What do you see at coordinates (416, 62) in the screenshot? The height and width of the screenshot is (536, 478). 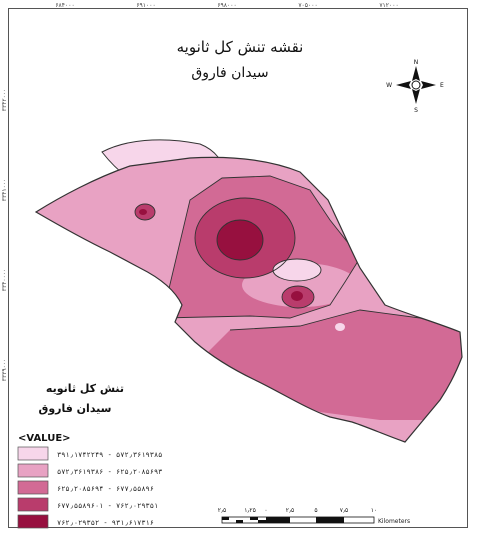 I see `north-label: N` at bounding box center [416, 62].